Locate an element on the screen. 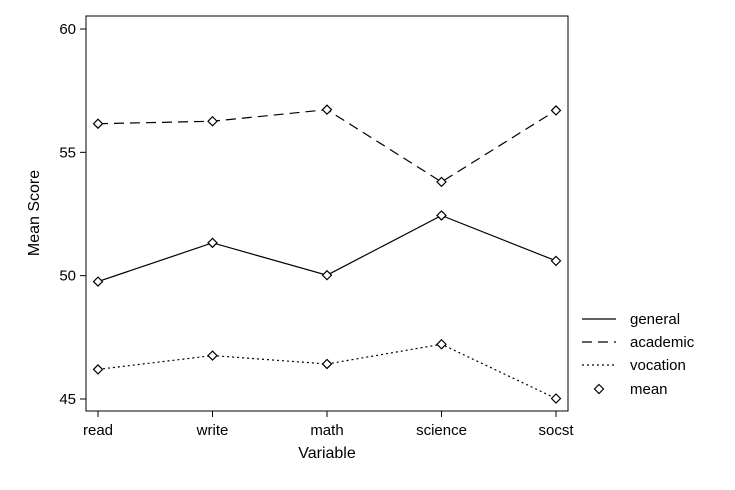 The width and height of the screenshot is (735, 490). x-tick-label-science: science is located at coordinates (441, 430).